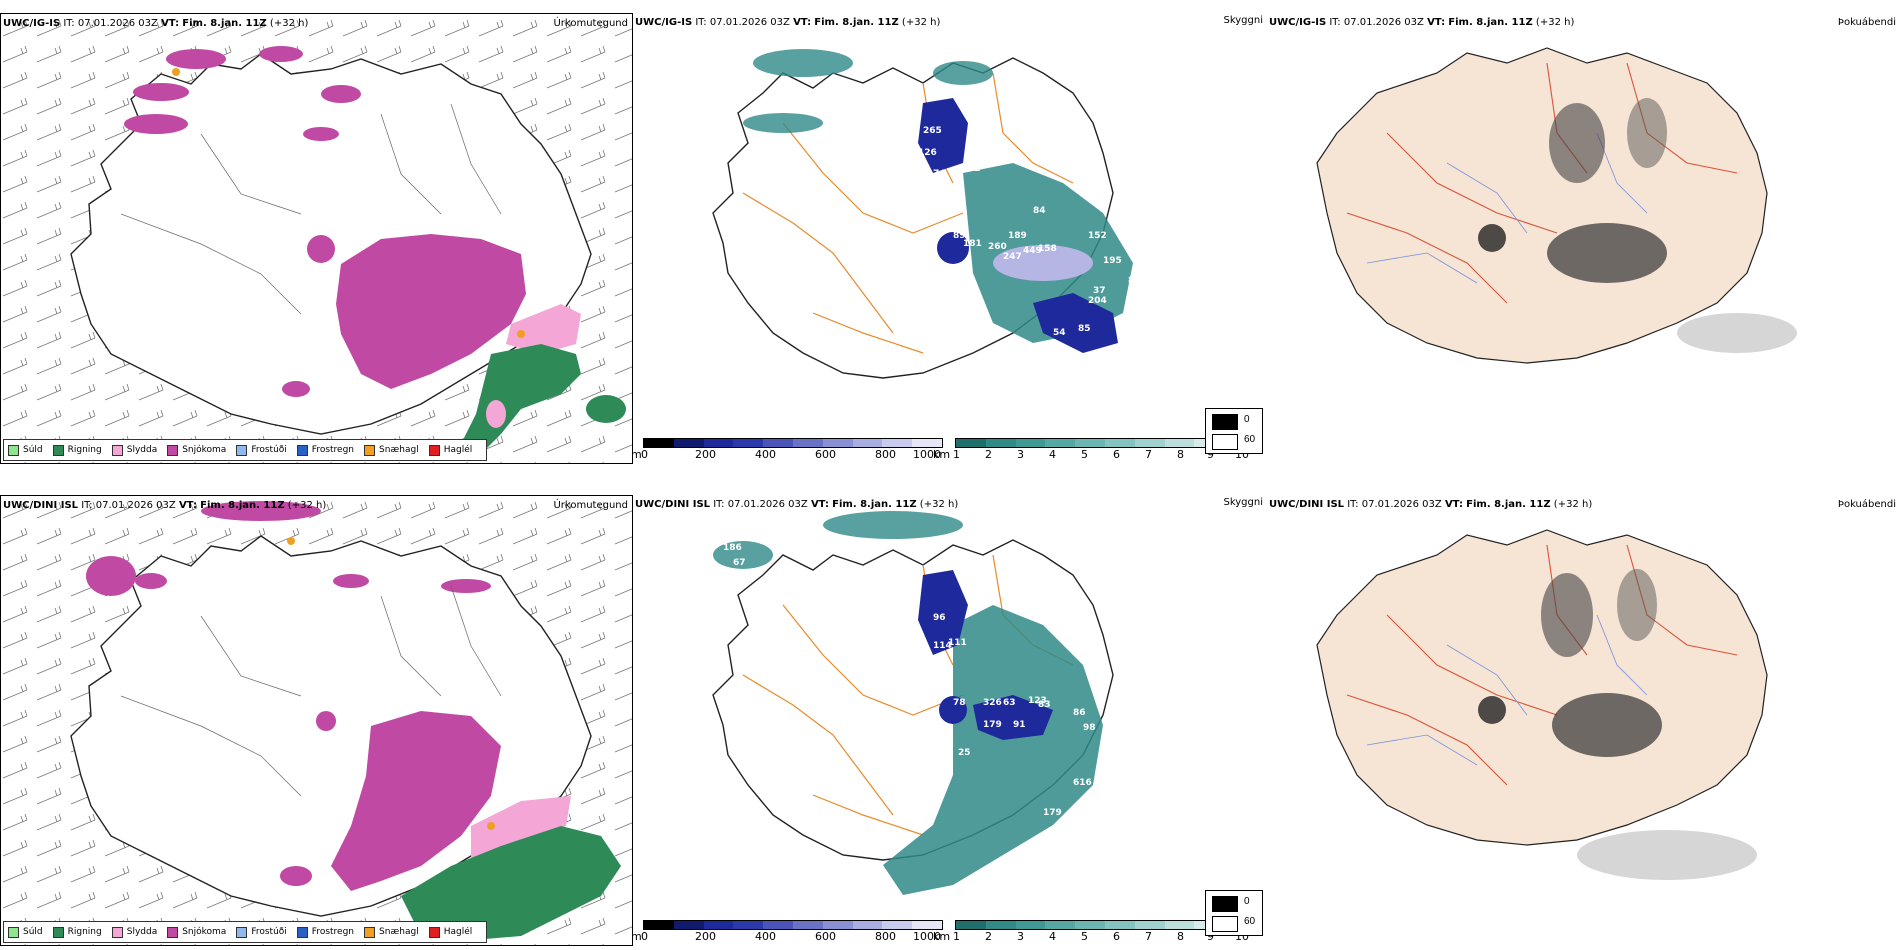  What do you see at coordinates (84, 450) in the screenshot?
I see `legend-label: Rigning` at bounding box center [84, 450].